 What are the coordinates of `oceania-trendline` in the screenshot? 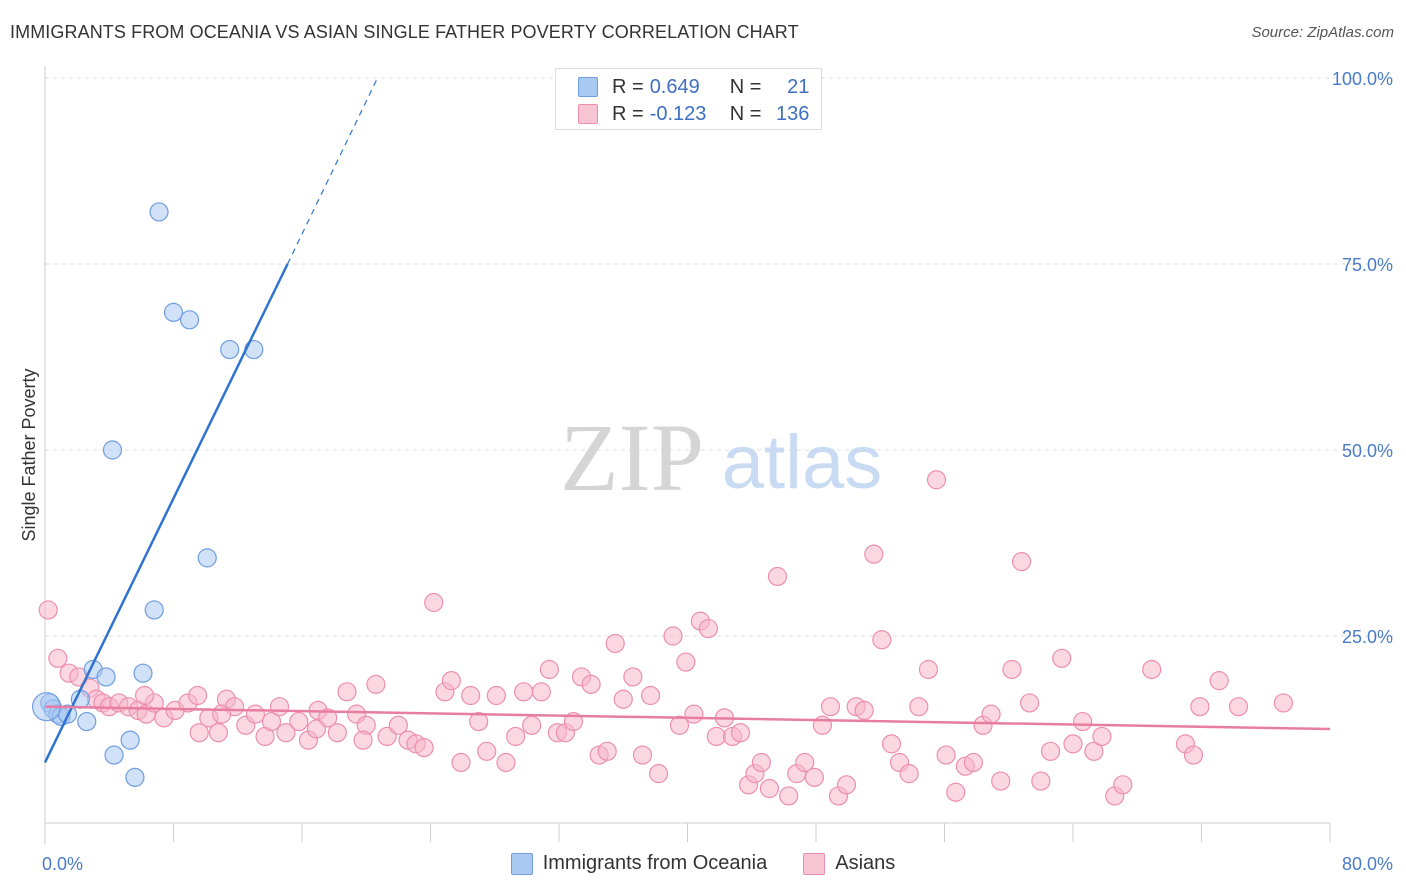 It's located at (166, 513).